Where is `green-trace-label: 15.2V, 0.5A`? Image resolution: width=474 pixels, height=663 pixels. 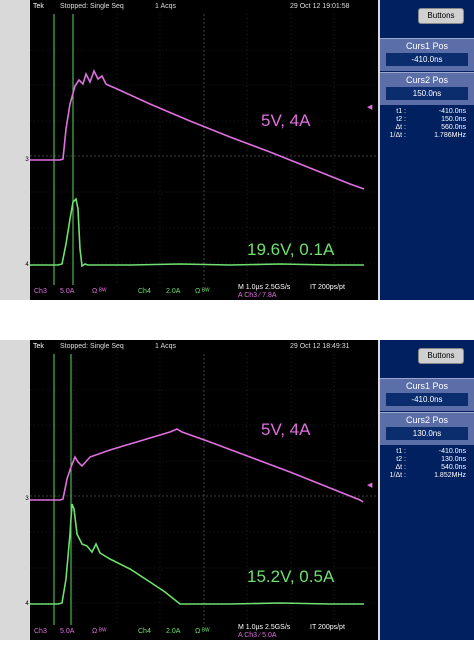 green-trace-label: 15.2V, 0.5A is located at coordinates (291, 576).